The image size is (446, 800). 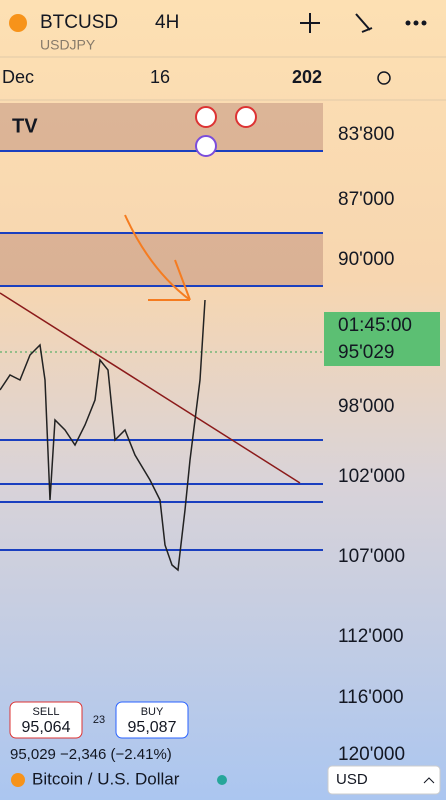 I want to click on ghost-symbol: USDJPY, so click(x=68, y=45).